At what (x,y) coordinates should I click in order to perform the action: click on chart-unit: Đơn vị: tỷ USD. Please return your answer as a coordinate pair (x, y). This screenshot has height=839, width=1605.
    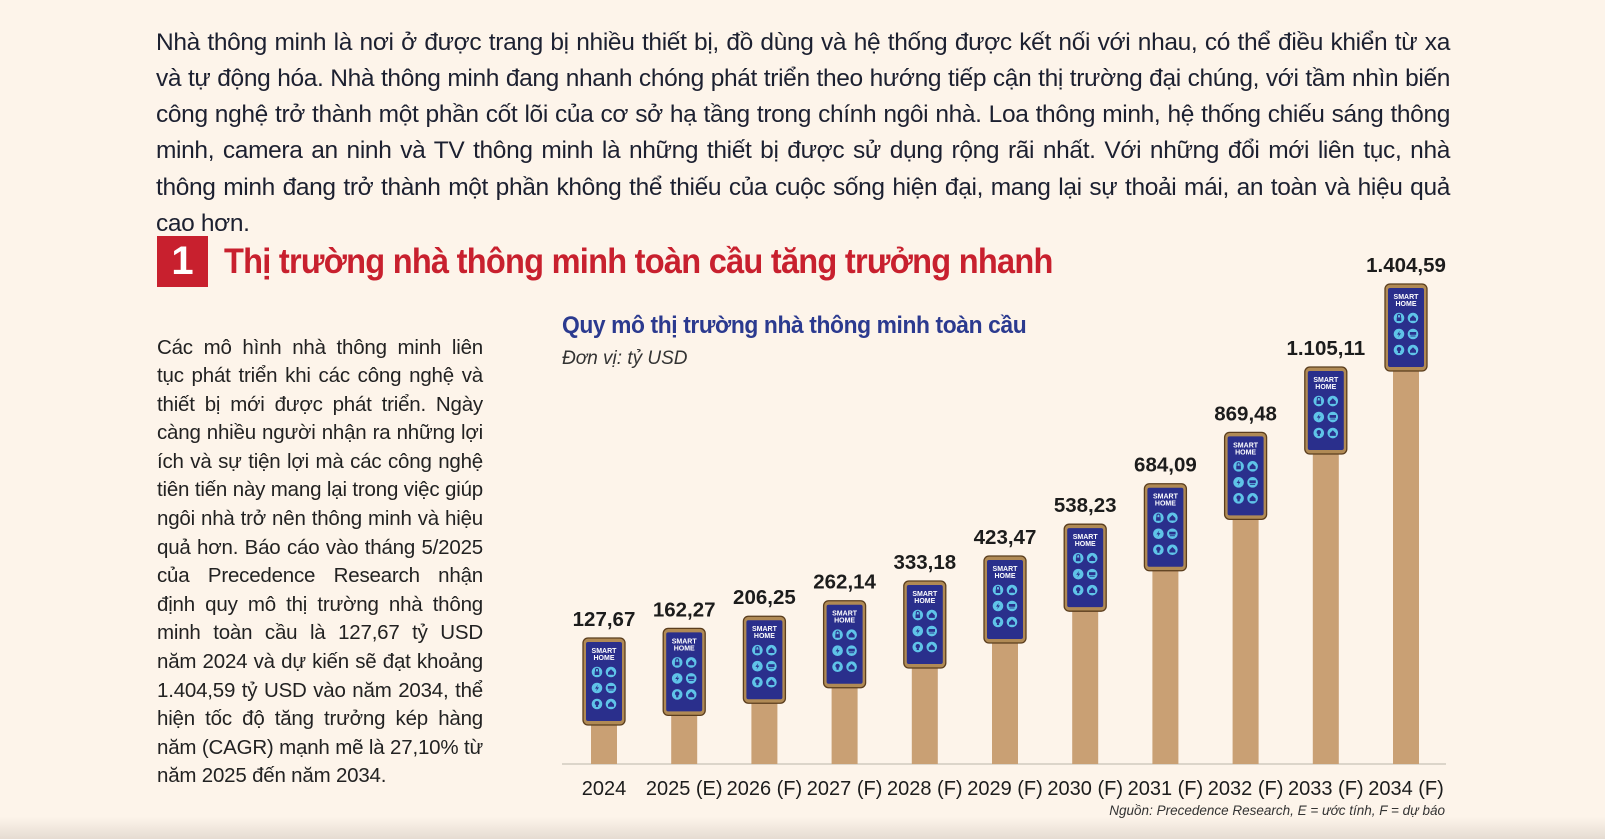
    Looking at the image, I should click on (625, 358).